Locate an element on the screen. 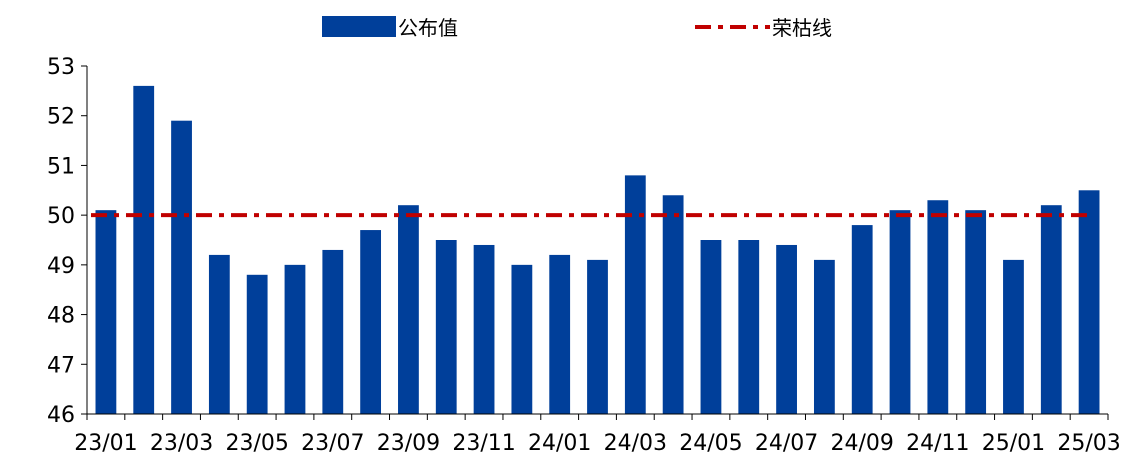 Image resolution: width=1122 pixels, height=464 pixels. x-tick-label: 24/09 is located at coordinates (862, 443).